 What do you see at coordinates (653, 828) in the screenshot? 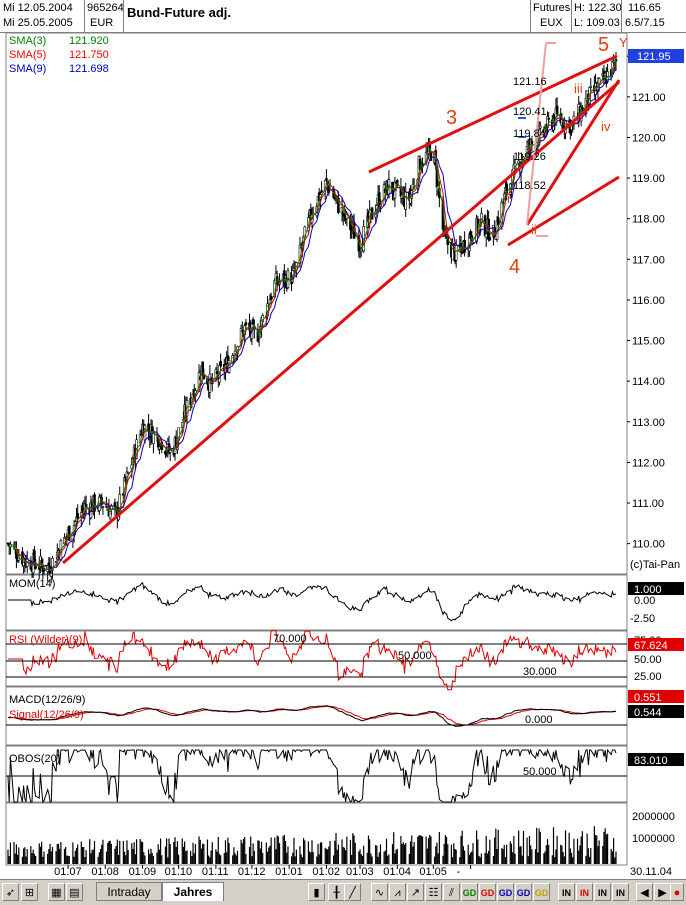
I see `volume-axis: 2000000 1000000` at bounding box center [653, 828].